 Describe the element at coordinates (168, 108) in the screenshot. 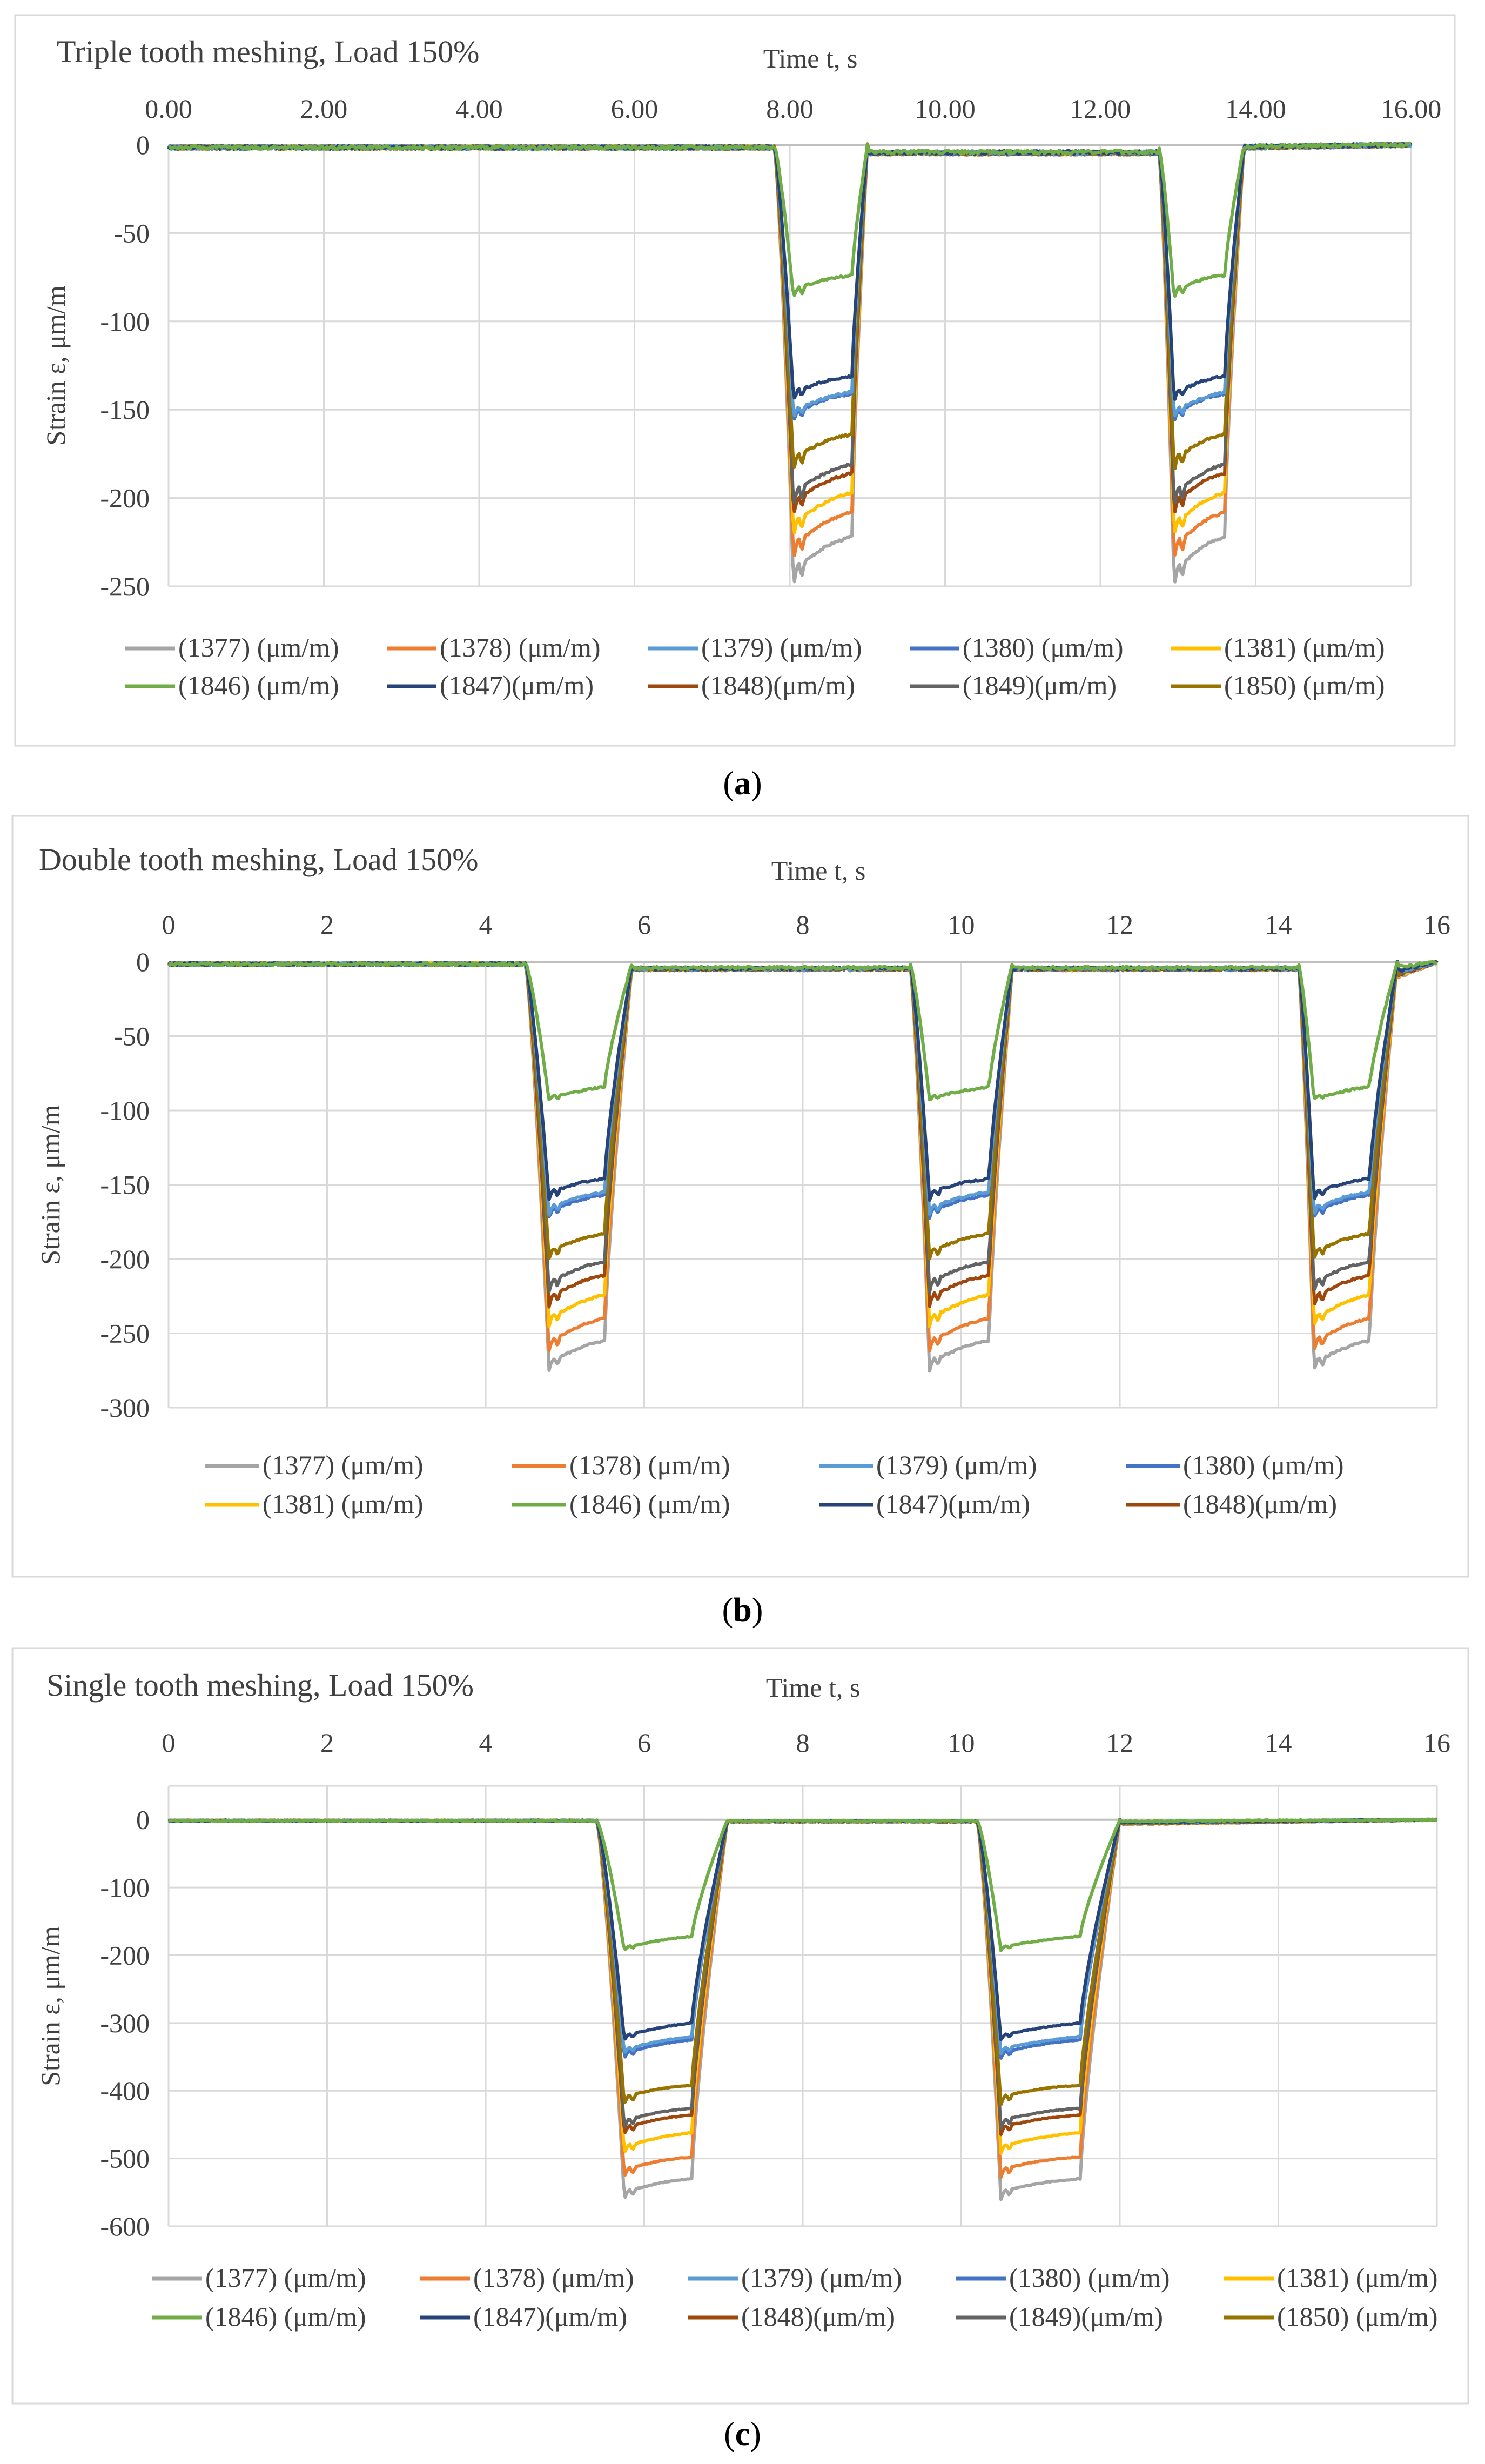

I see `x-tick-label: 0.00` at that location.